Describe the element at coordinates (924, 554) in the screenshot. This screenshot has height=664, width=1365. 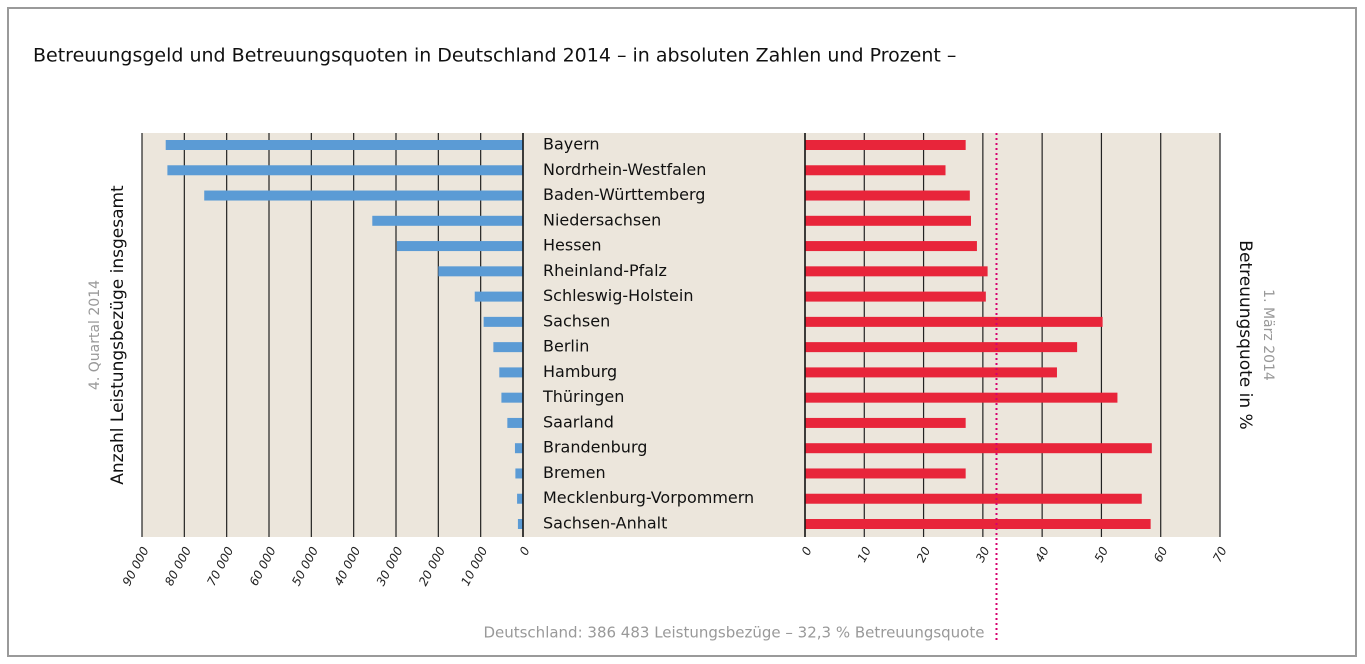
I see `x-tick-label: 20` at that location.